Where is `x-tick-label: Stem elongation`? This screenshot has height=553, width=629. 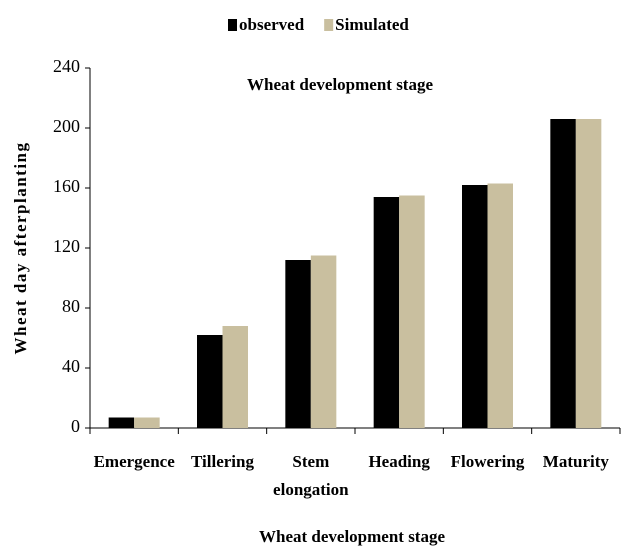
x-tick-label: Stem elongation is located at coordinates (311, 475).